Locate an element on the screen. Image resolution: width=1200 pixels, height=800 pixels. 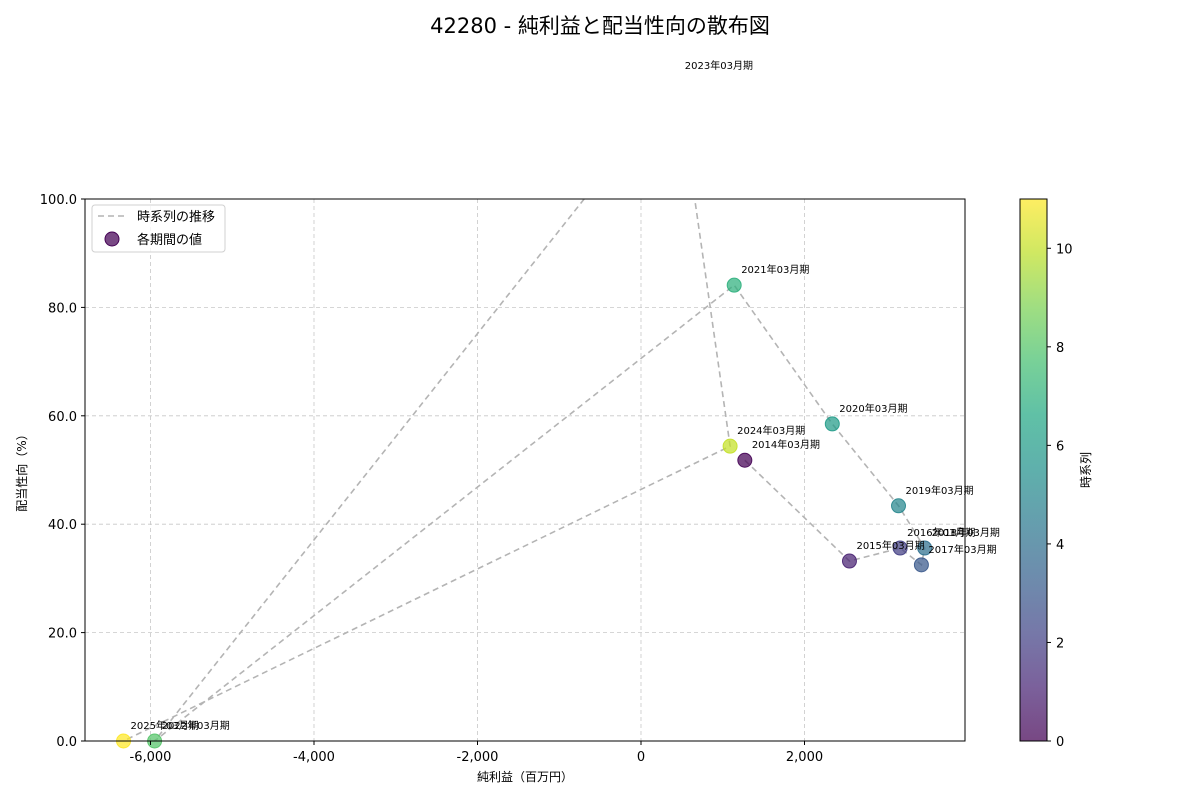
colorbar-tick-label: 6 is located at coordinates (1060, 446).